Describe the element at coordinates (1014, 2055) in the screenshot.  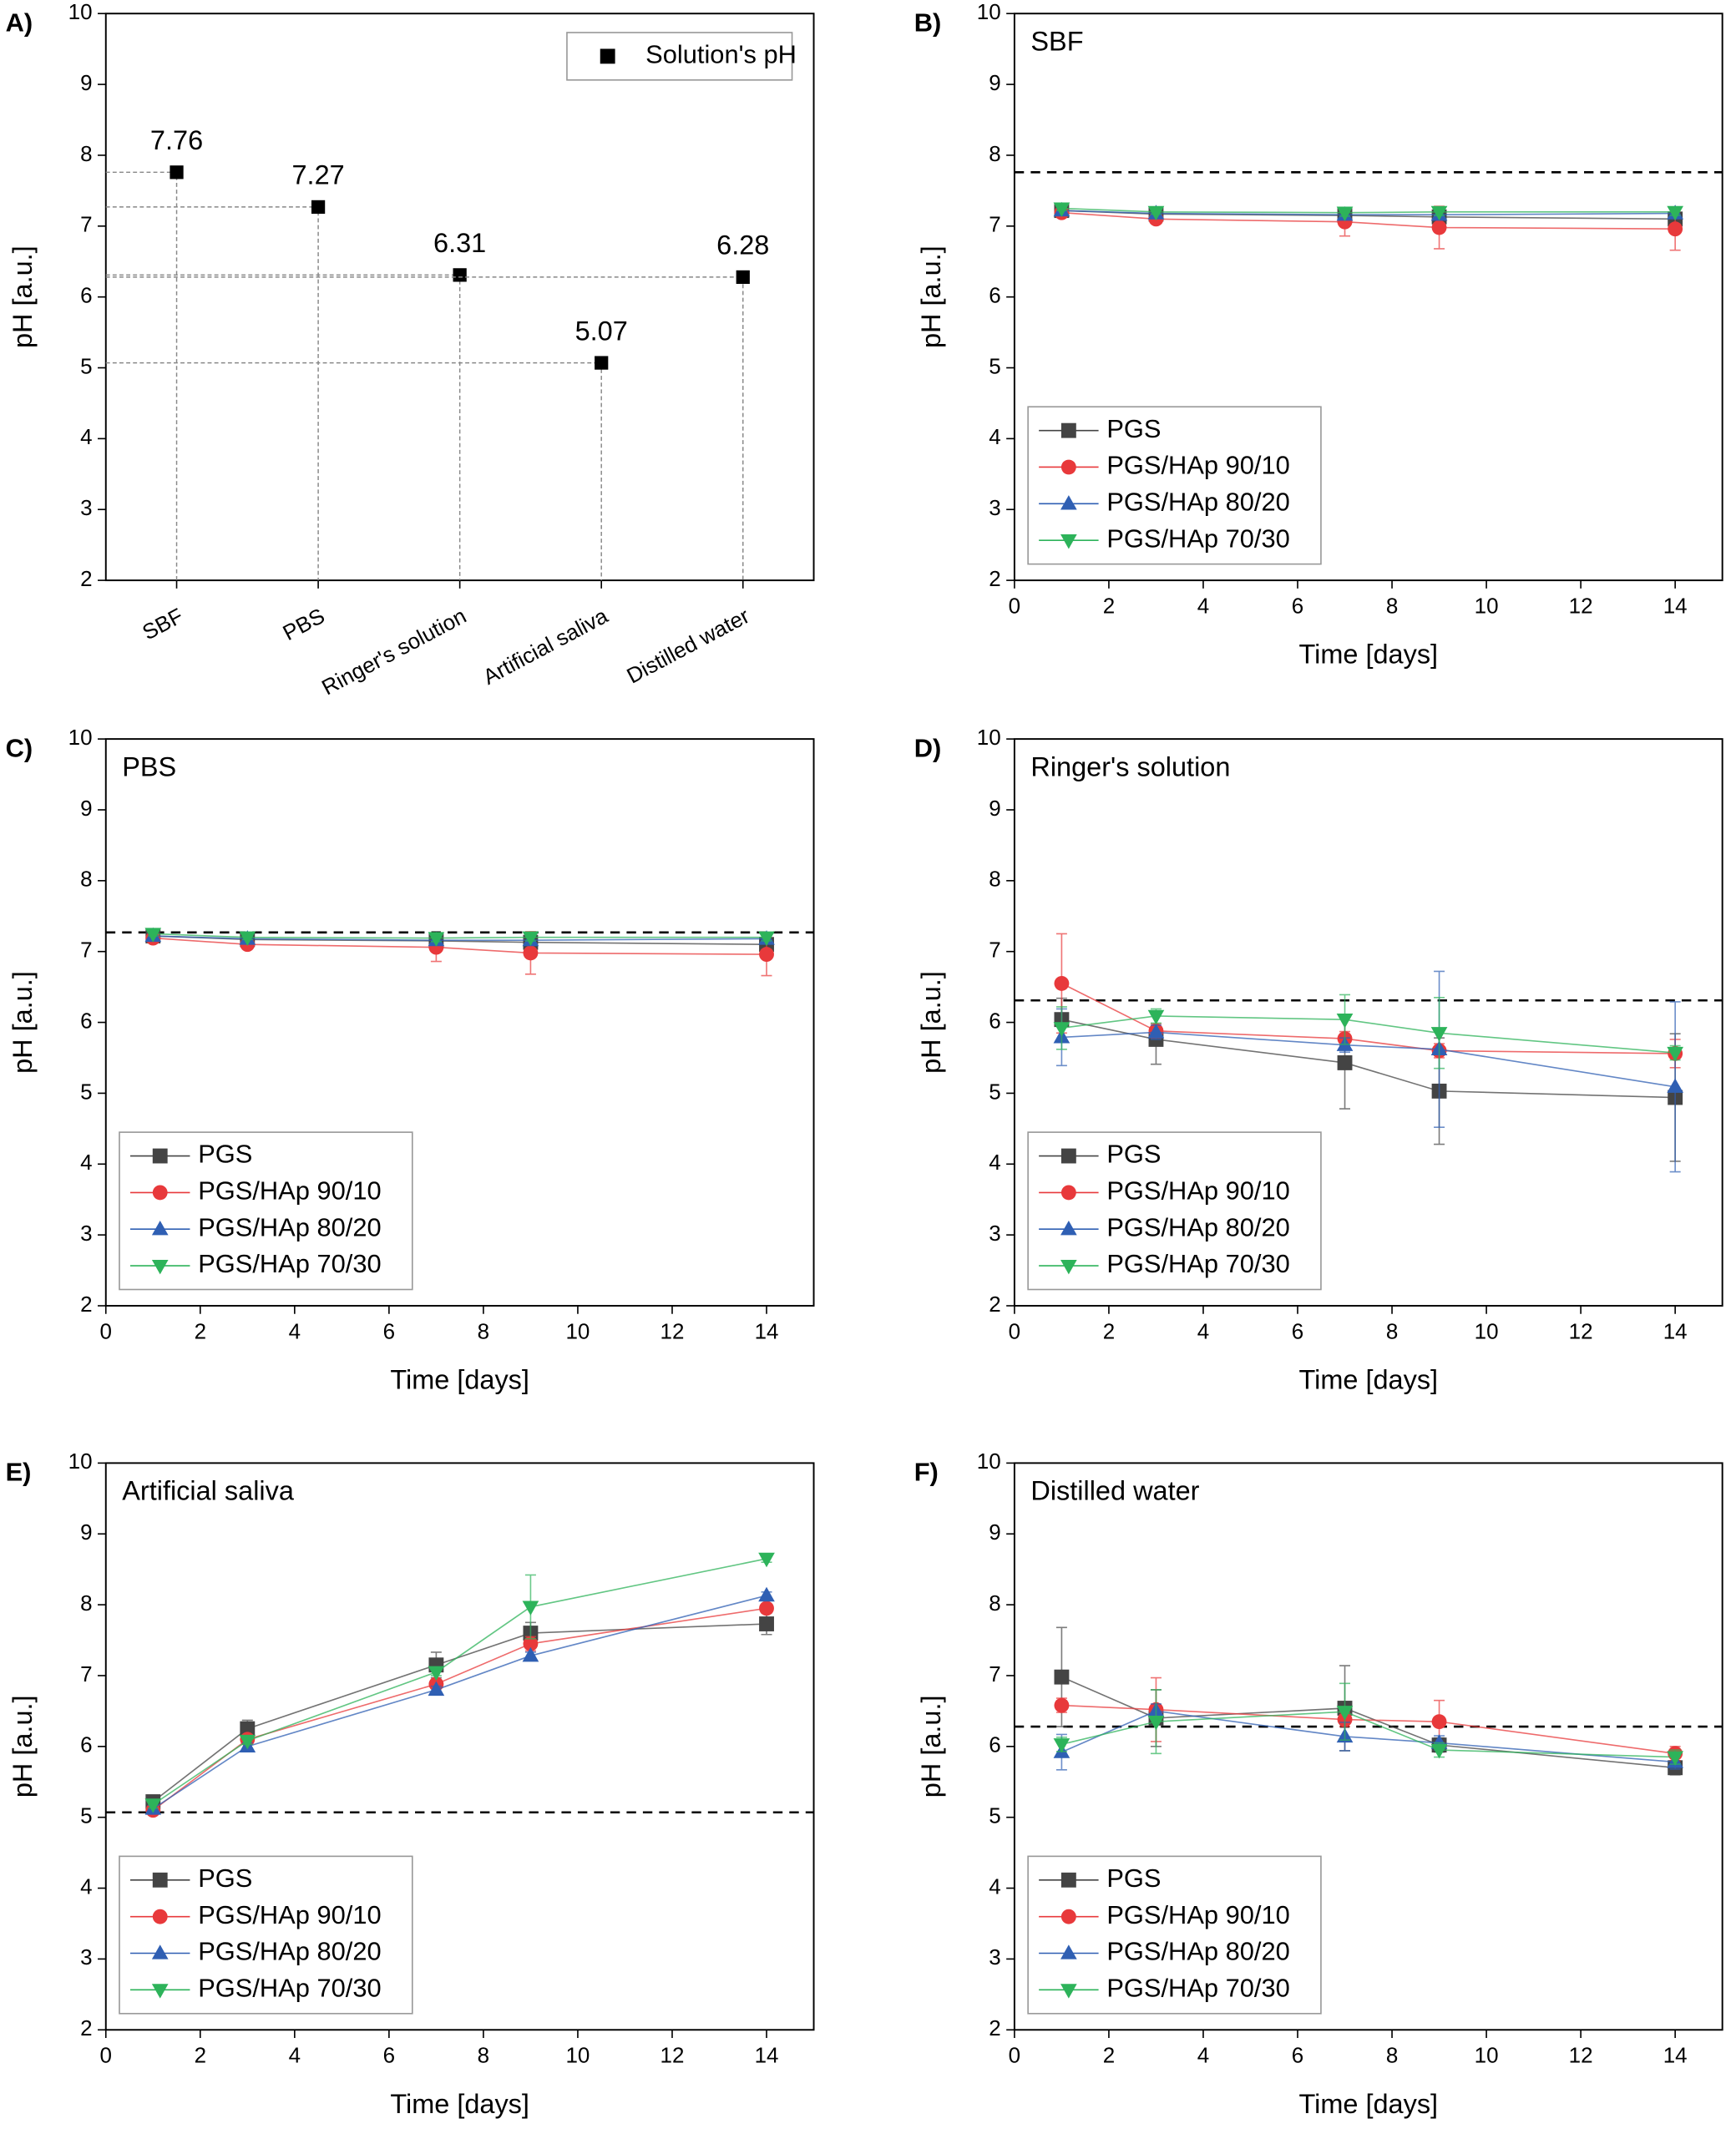
I see `x-tick-label: 0` at that location.